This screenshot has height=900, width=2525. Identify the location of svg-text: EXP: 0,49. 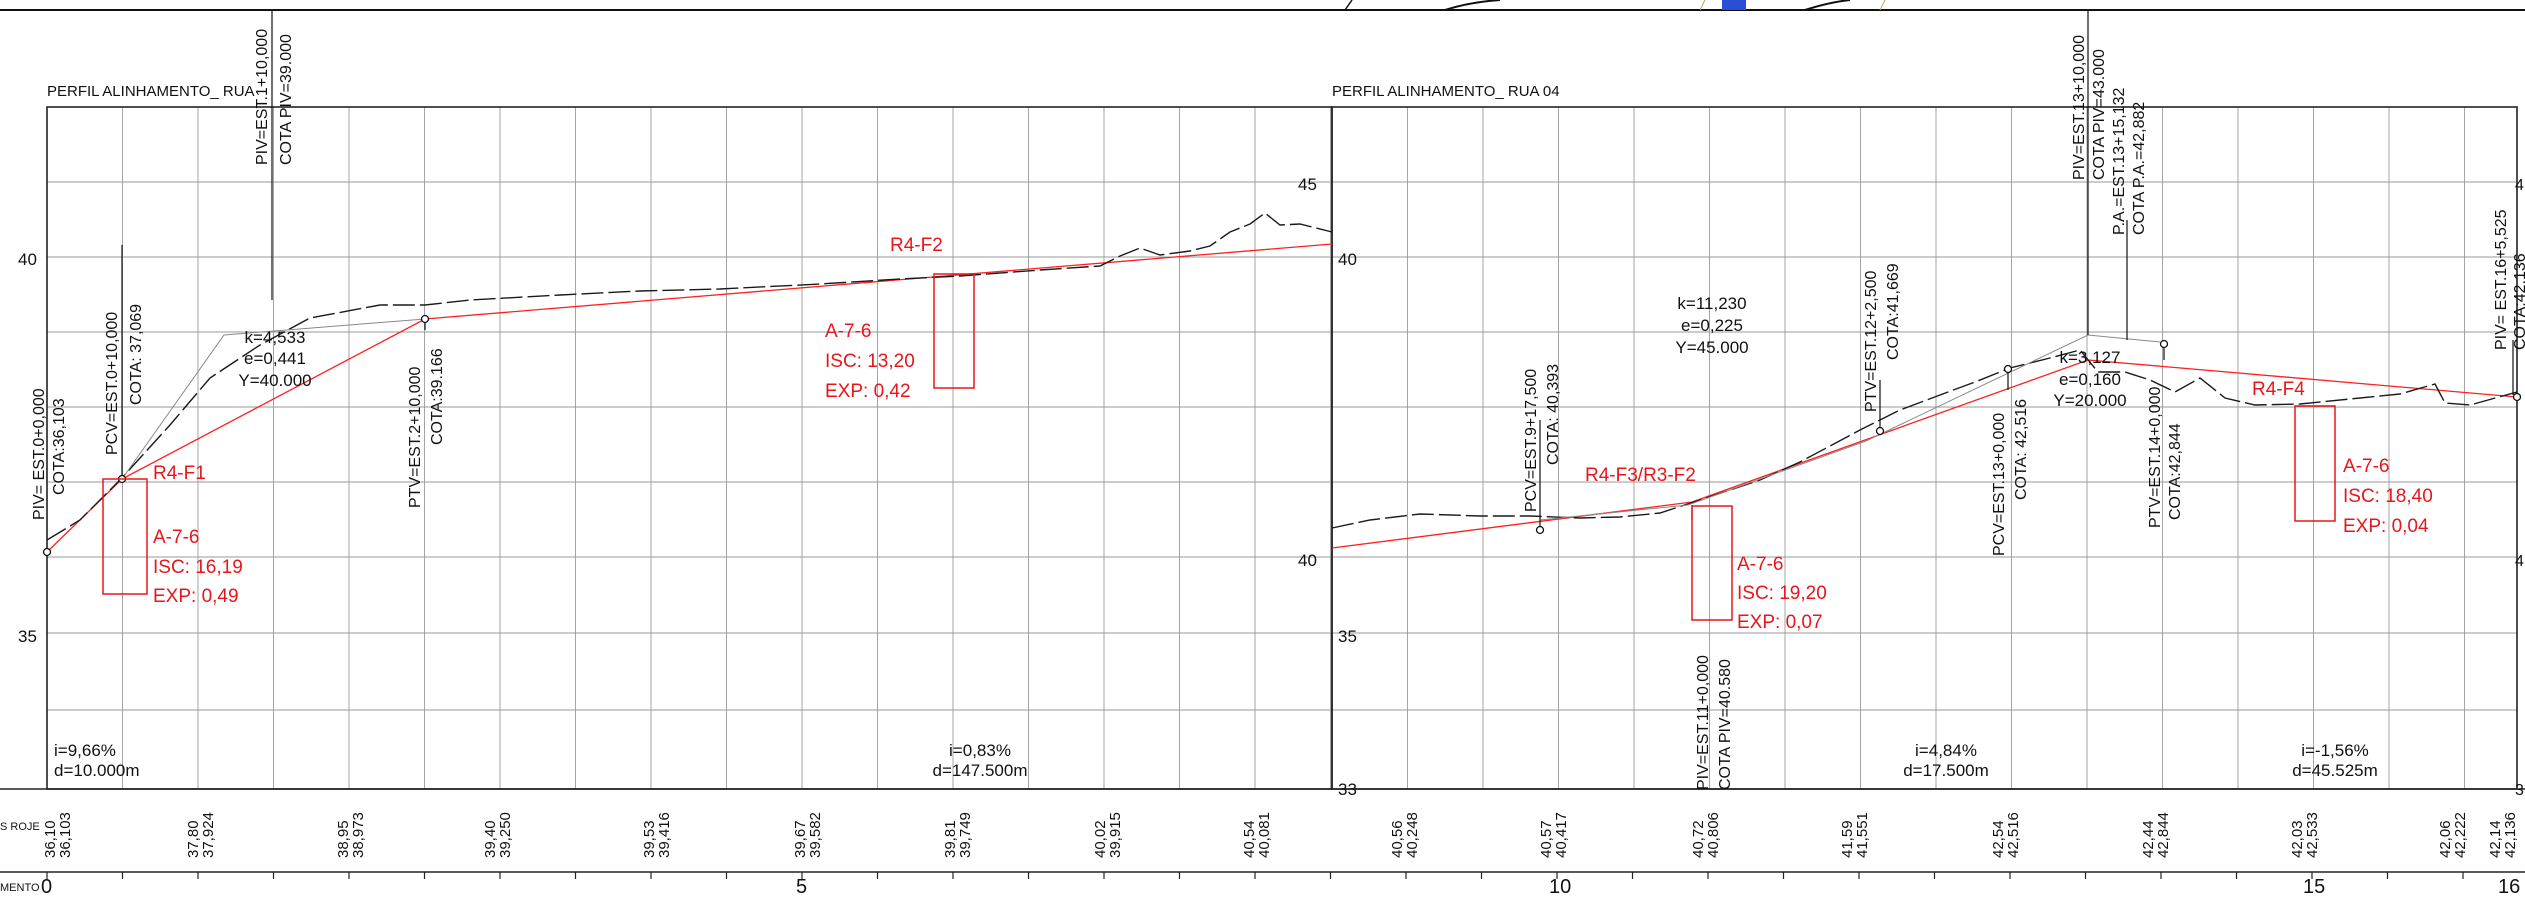
(196, 596).